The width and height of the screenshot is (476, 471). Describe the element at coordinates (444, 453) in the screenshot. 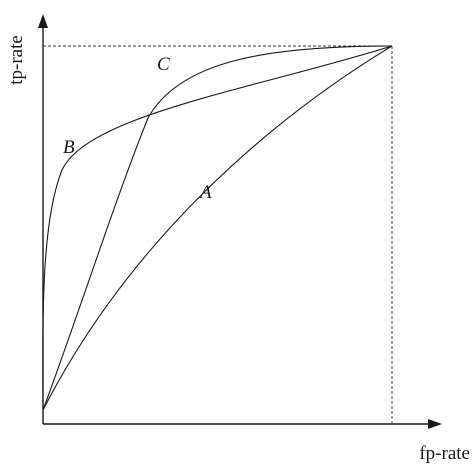

I see `x-axis-label: fp-rate` at that location.